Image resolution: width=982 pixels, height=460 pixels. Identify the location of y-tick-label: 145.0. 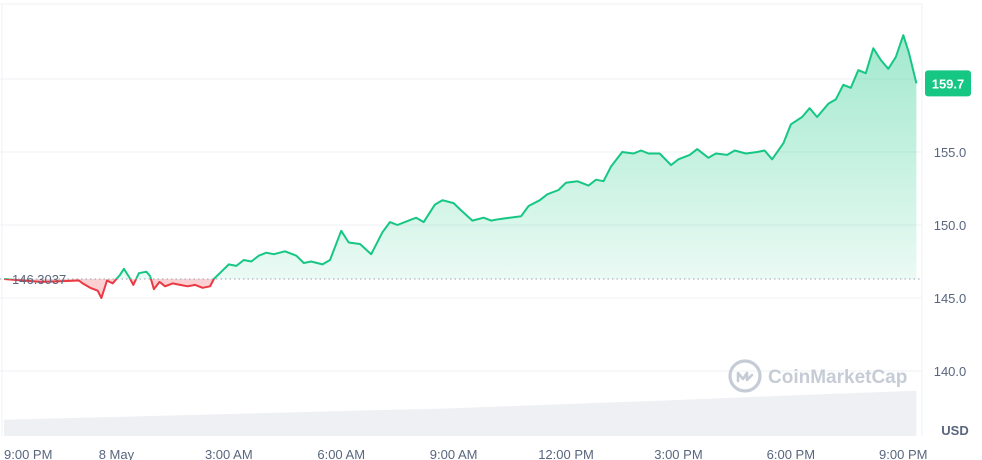
(950, 298).